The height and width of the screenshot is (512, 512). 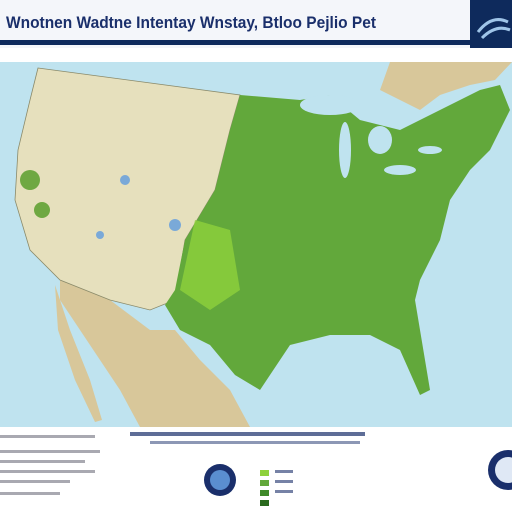 I want to click on seal-inner, so click(x=503, y=470).